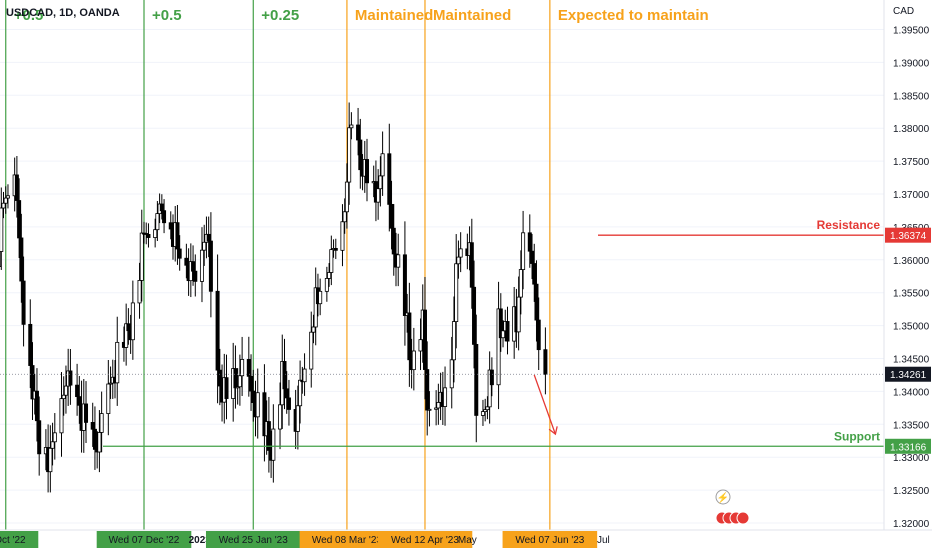  I want to click on support-price-tag: 1.33166, so click(908, 447).